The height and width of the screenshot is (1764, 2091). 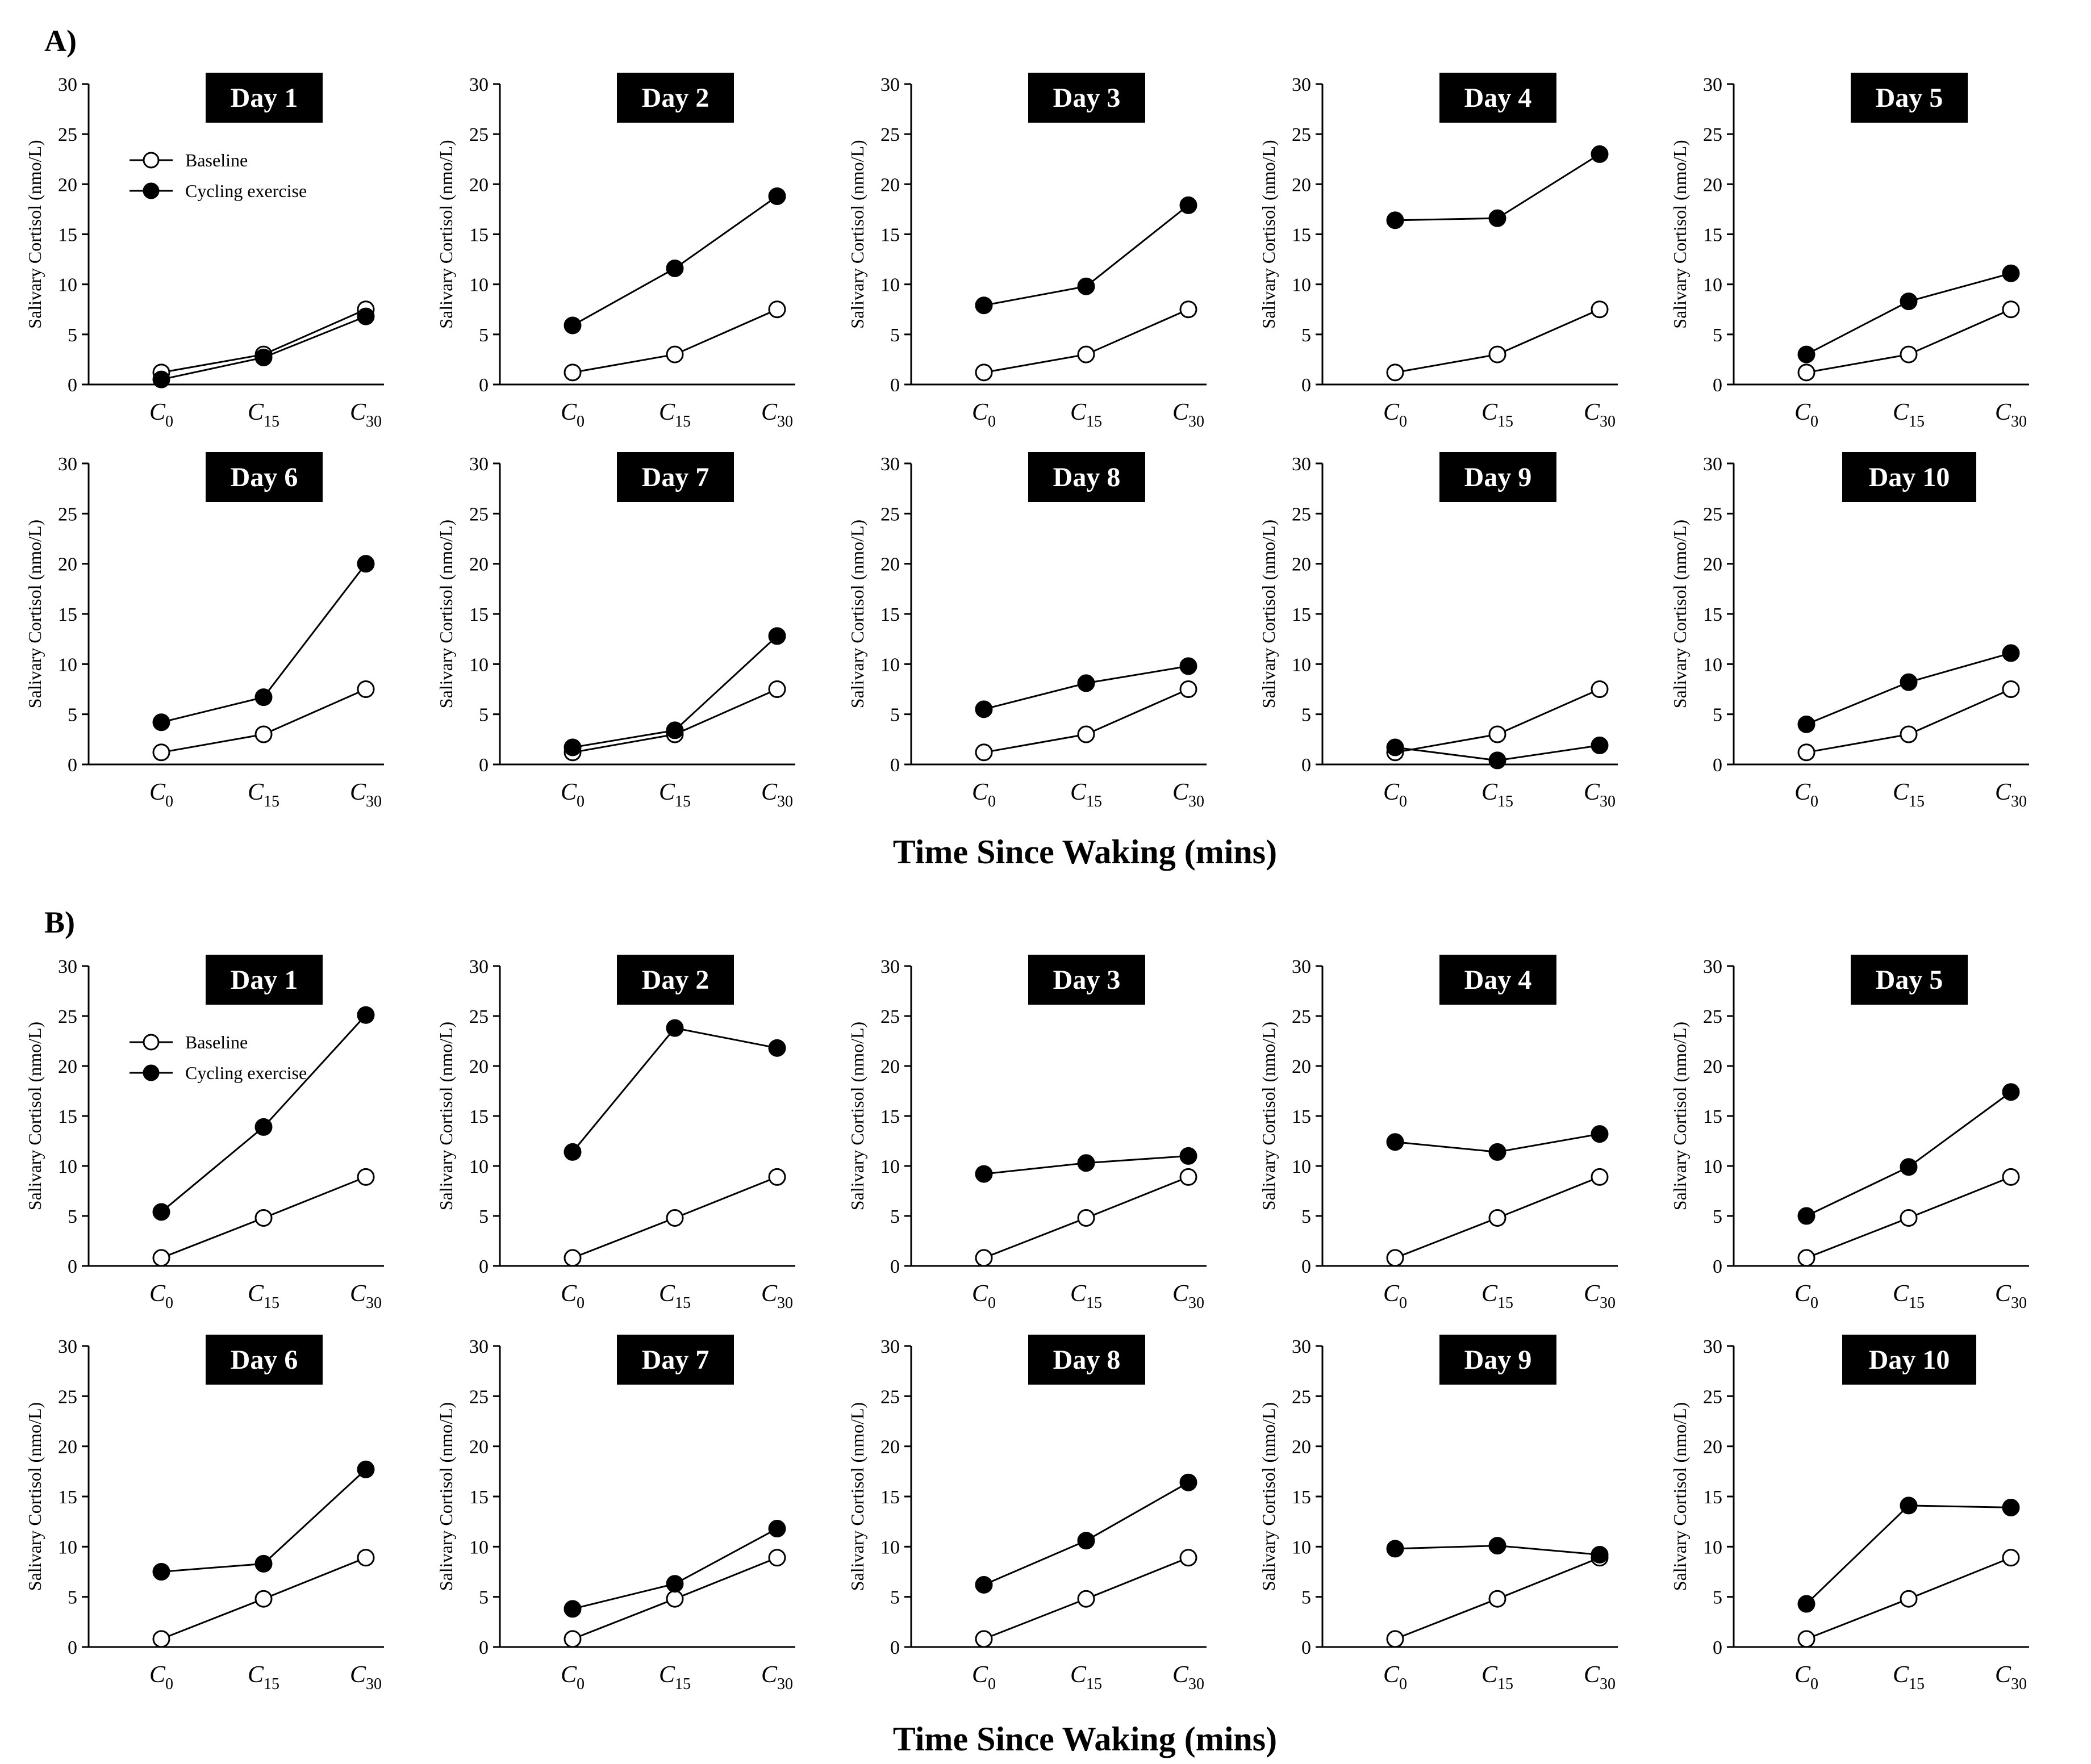 I want to click on day-title: Day 3, so click(x=1087, y=98).